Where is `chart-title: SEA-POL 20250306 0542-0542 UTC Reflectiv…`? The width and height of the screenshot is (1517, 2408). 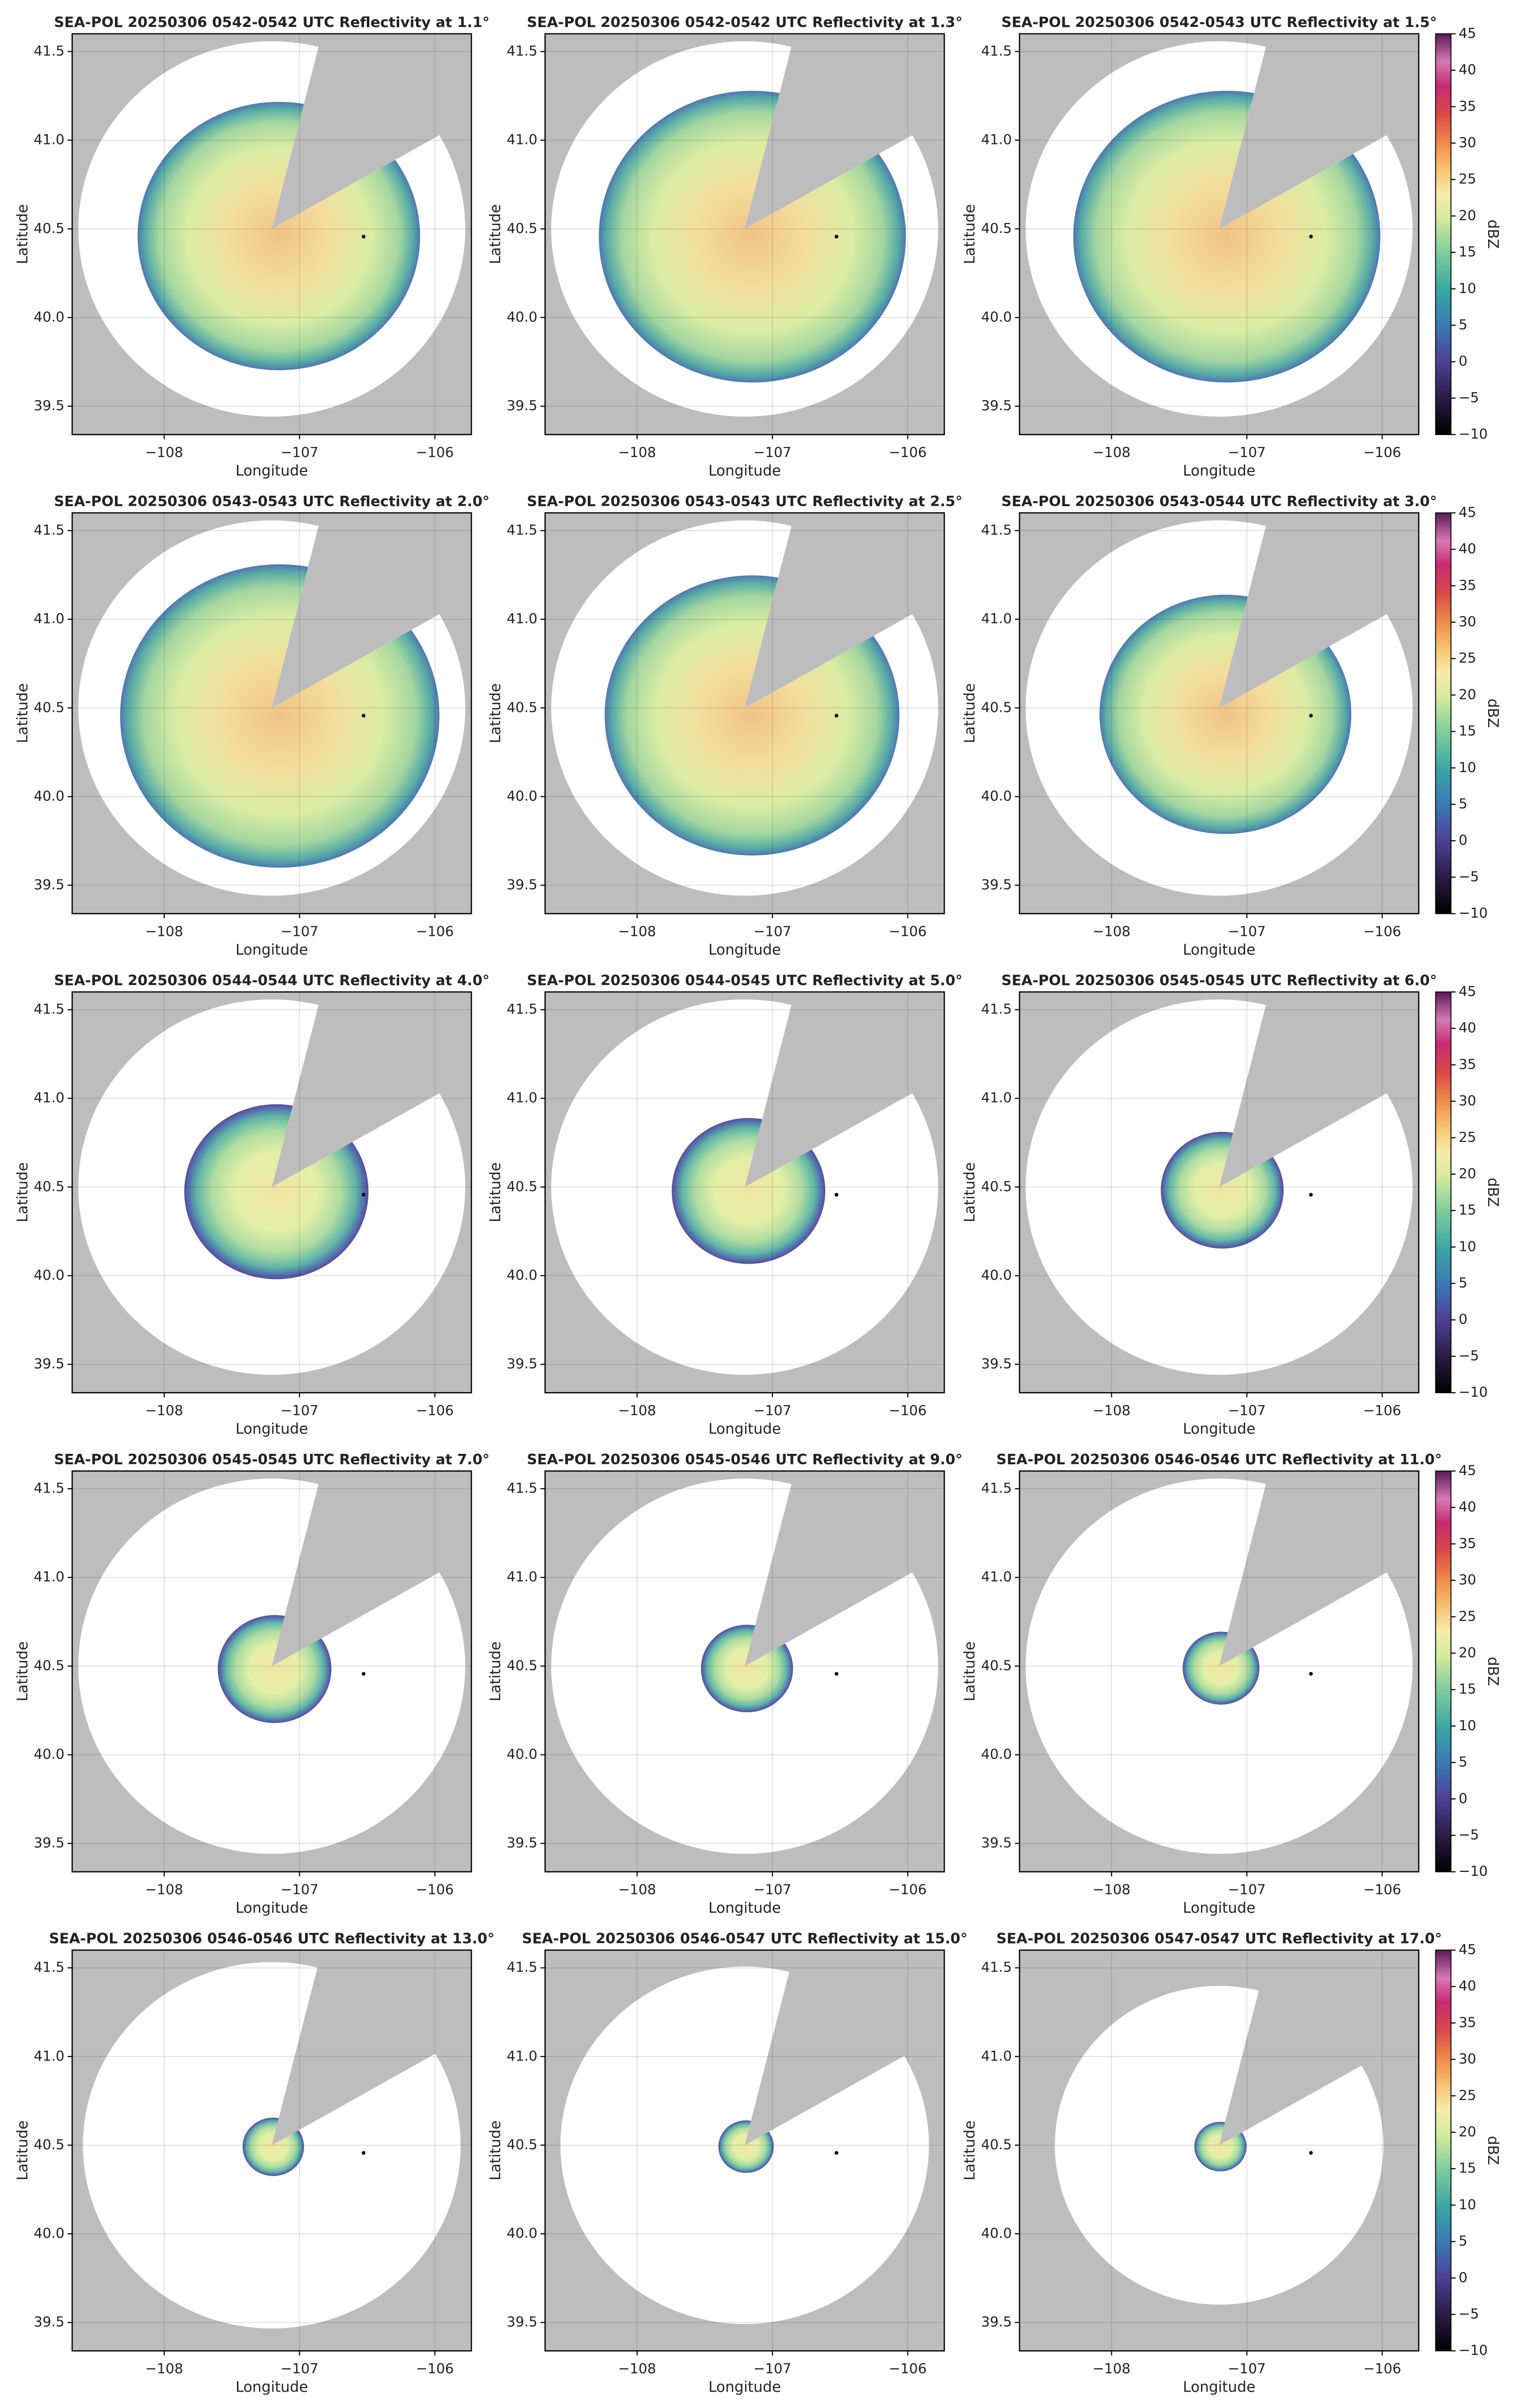 chart-title: SEA-POL 20250306 0542-0542 UTC Reflectiv… is located at coordinates (745, 22).